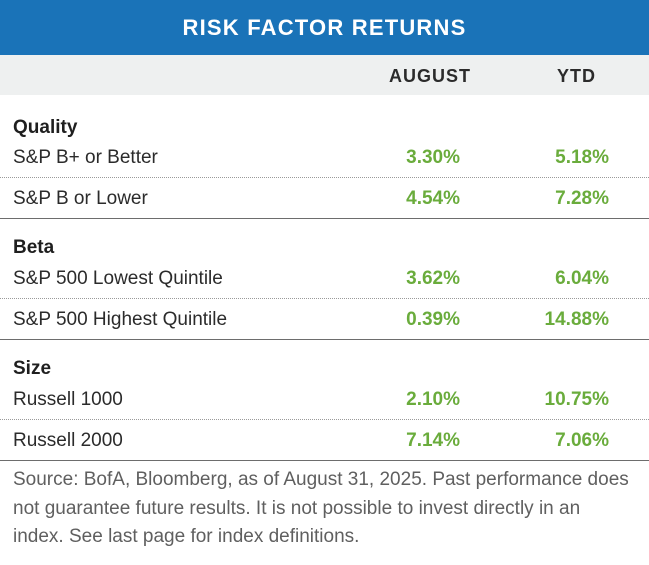  I want to click on row-label: S&P 500 Lowest Quintile, so click(118, 278).